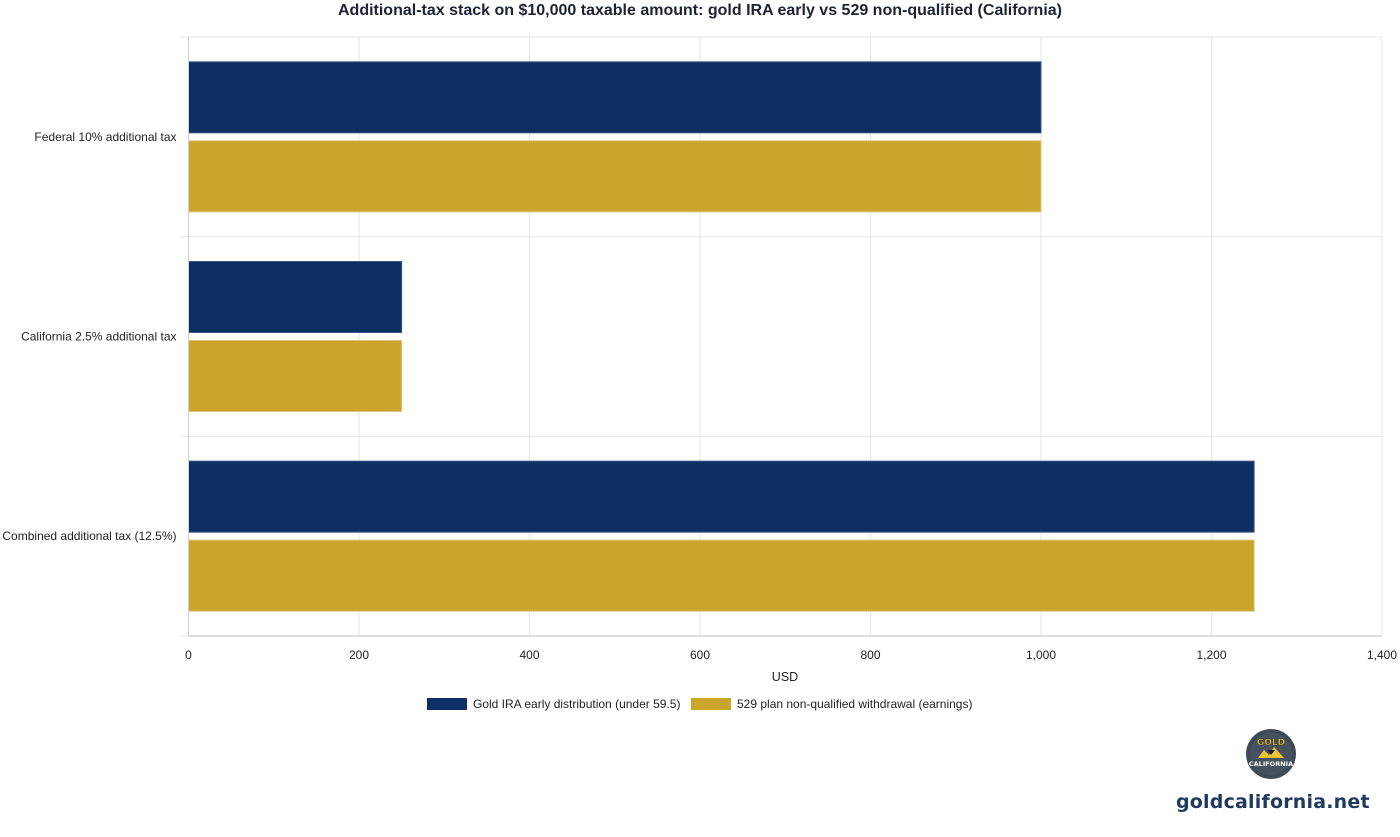 Image resolution: width=1400 pixels, height=837 pixels. What do you see at coordinates (89, 536) in the screenshot?
I see `y-category-label: Combined additional tax (12.5%)` at bounding box center [89, 536].